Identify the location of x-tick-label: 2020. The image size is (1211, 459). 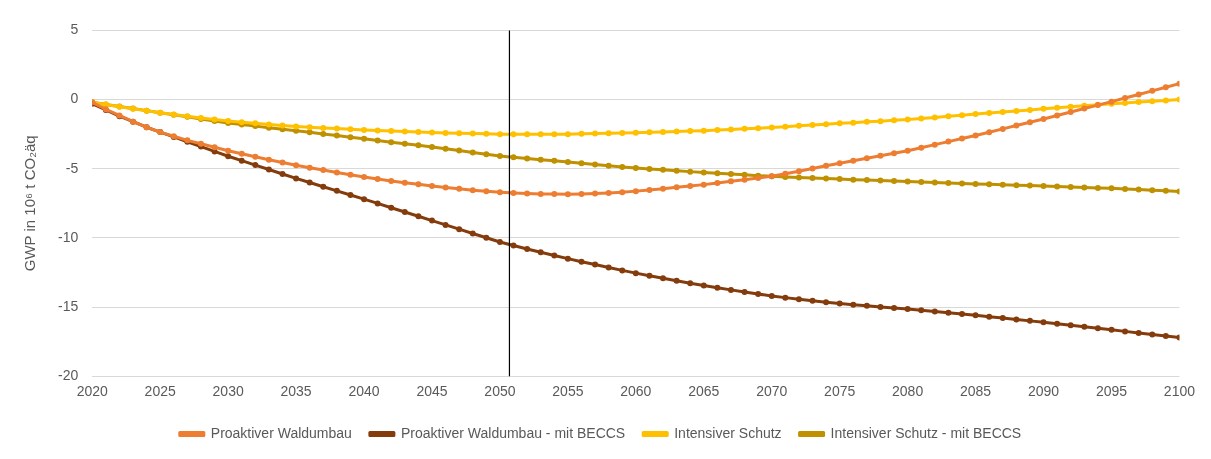
(92, 391).